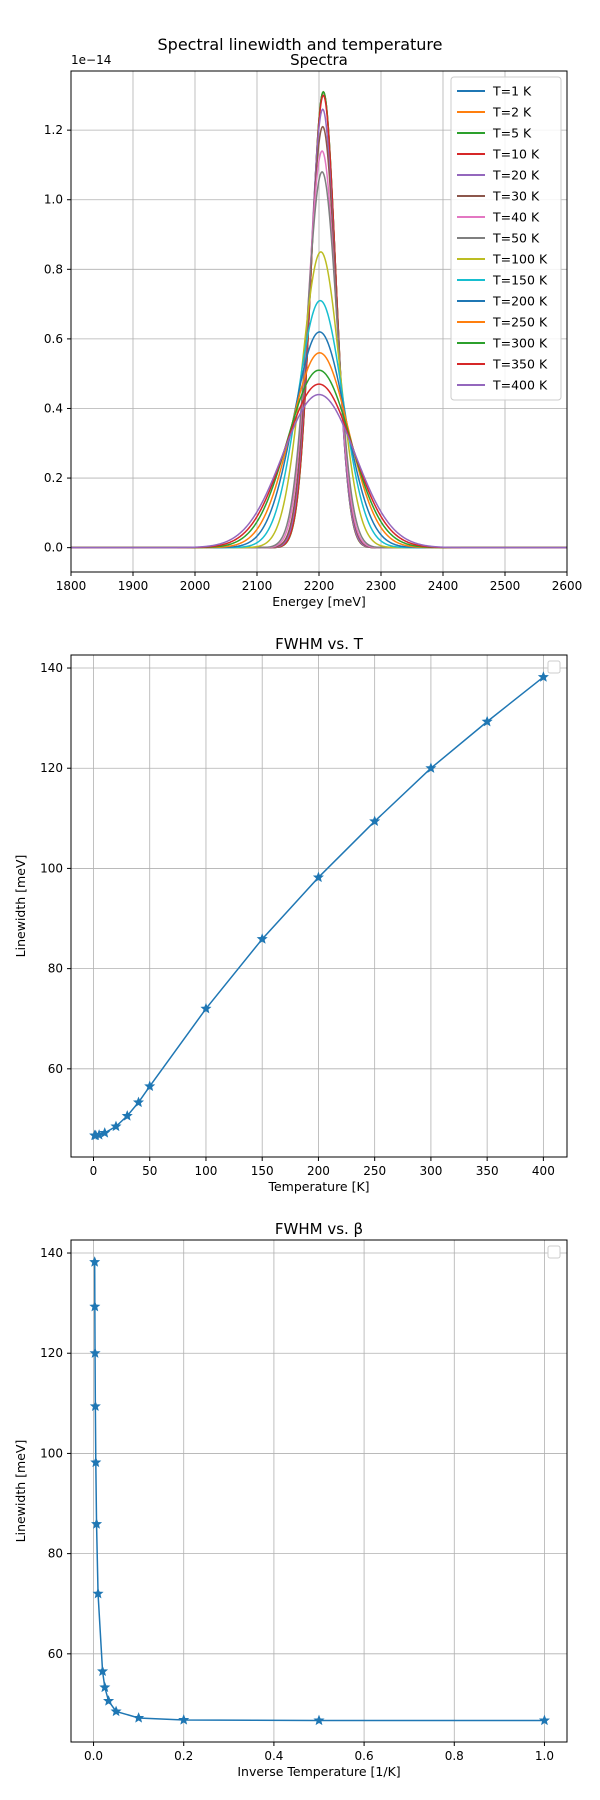 The width and height of the screenshot is (600, 1800). What do you see at coordinates (516, 238) in the screenshot?
I see `legend-label: T=50 K` at bounding box center [516, 238].